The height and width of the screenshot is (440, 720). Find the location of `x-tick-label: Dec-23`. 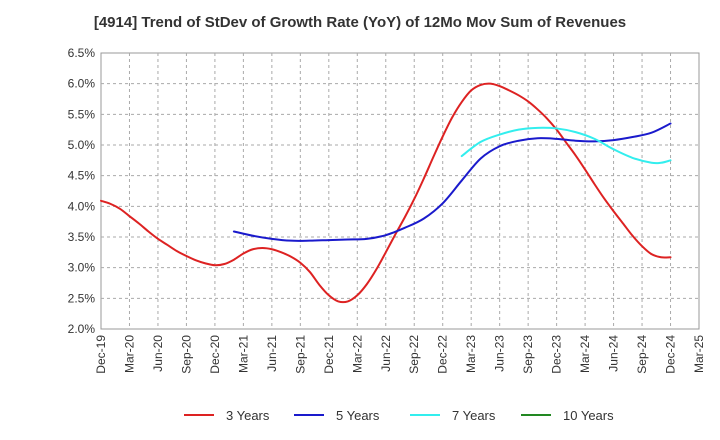

x-tick-label: Dec-23 is located at coordinates (557, 354).